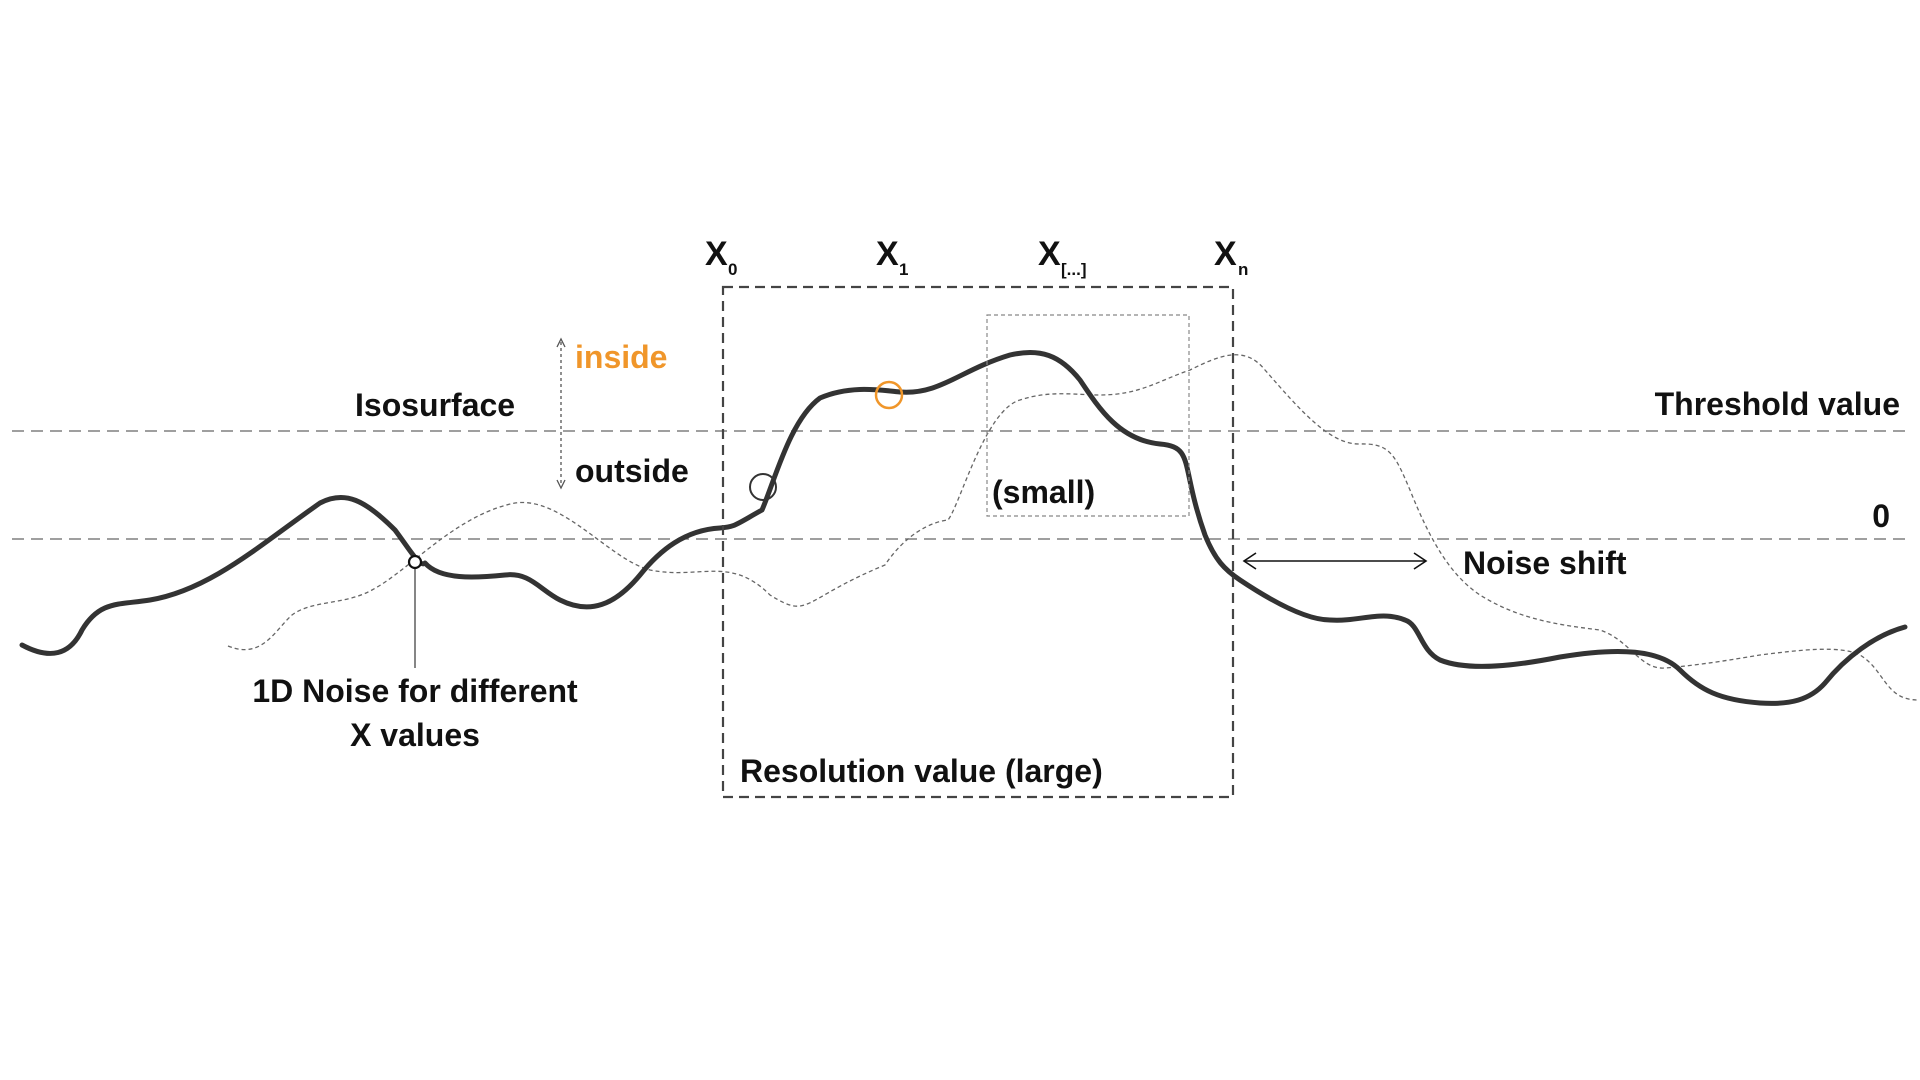  What do you see at coordinates (415, 691) in the screenshot?
I see `noise-label-line1: 1D Noise for different` at bounding box center [415, 691].